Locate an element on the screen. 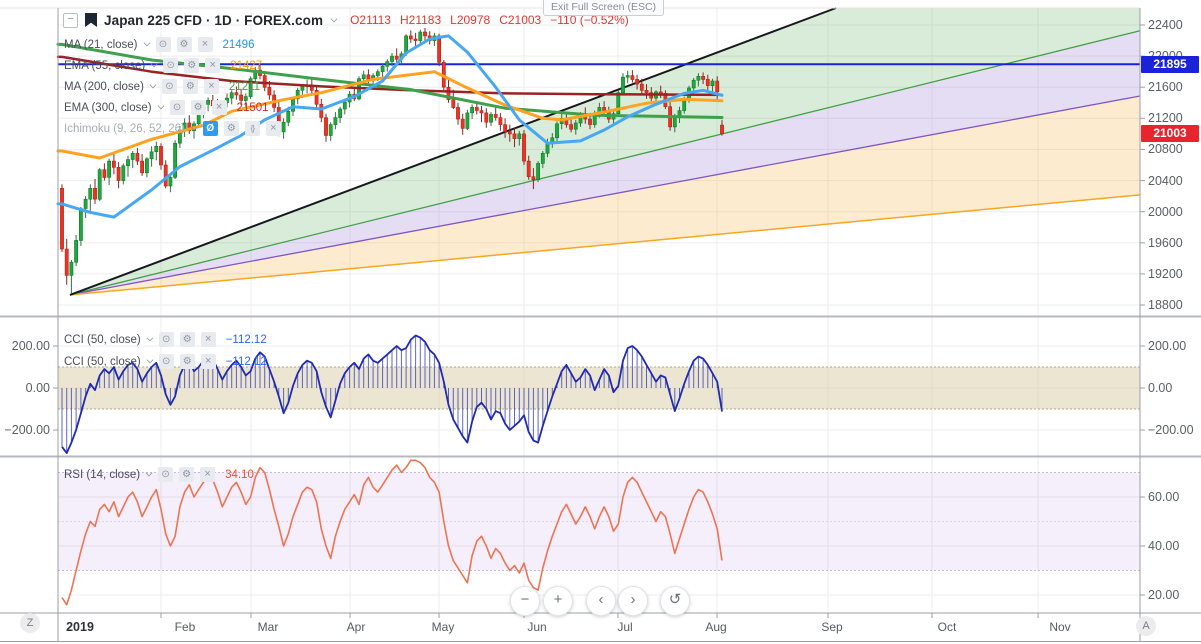 The width and height of the screenshot is (1201, 644). ohlc-close: C21003 is located at coordinates (520, 20).